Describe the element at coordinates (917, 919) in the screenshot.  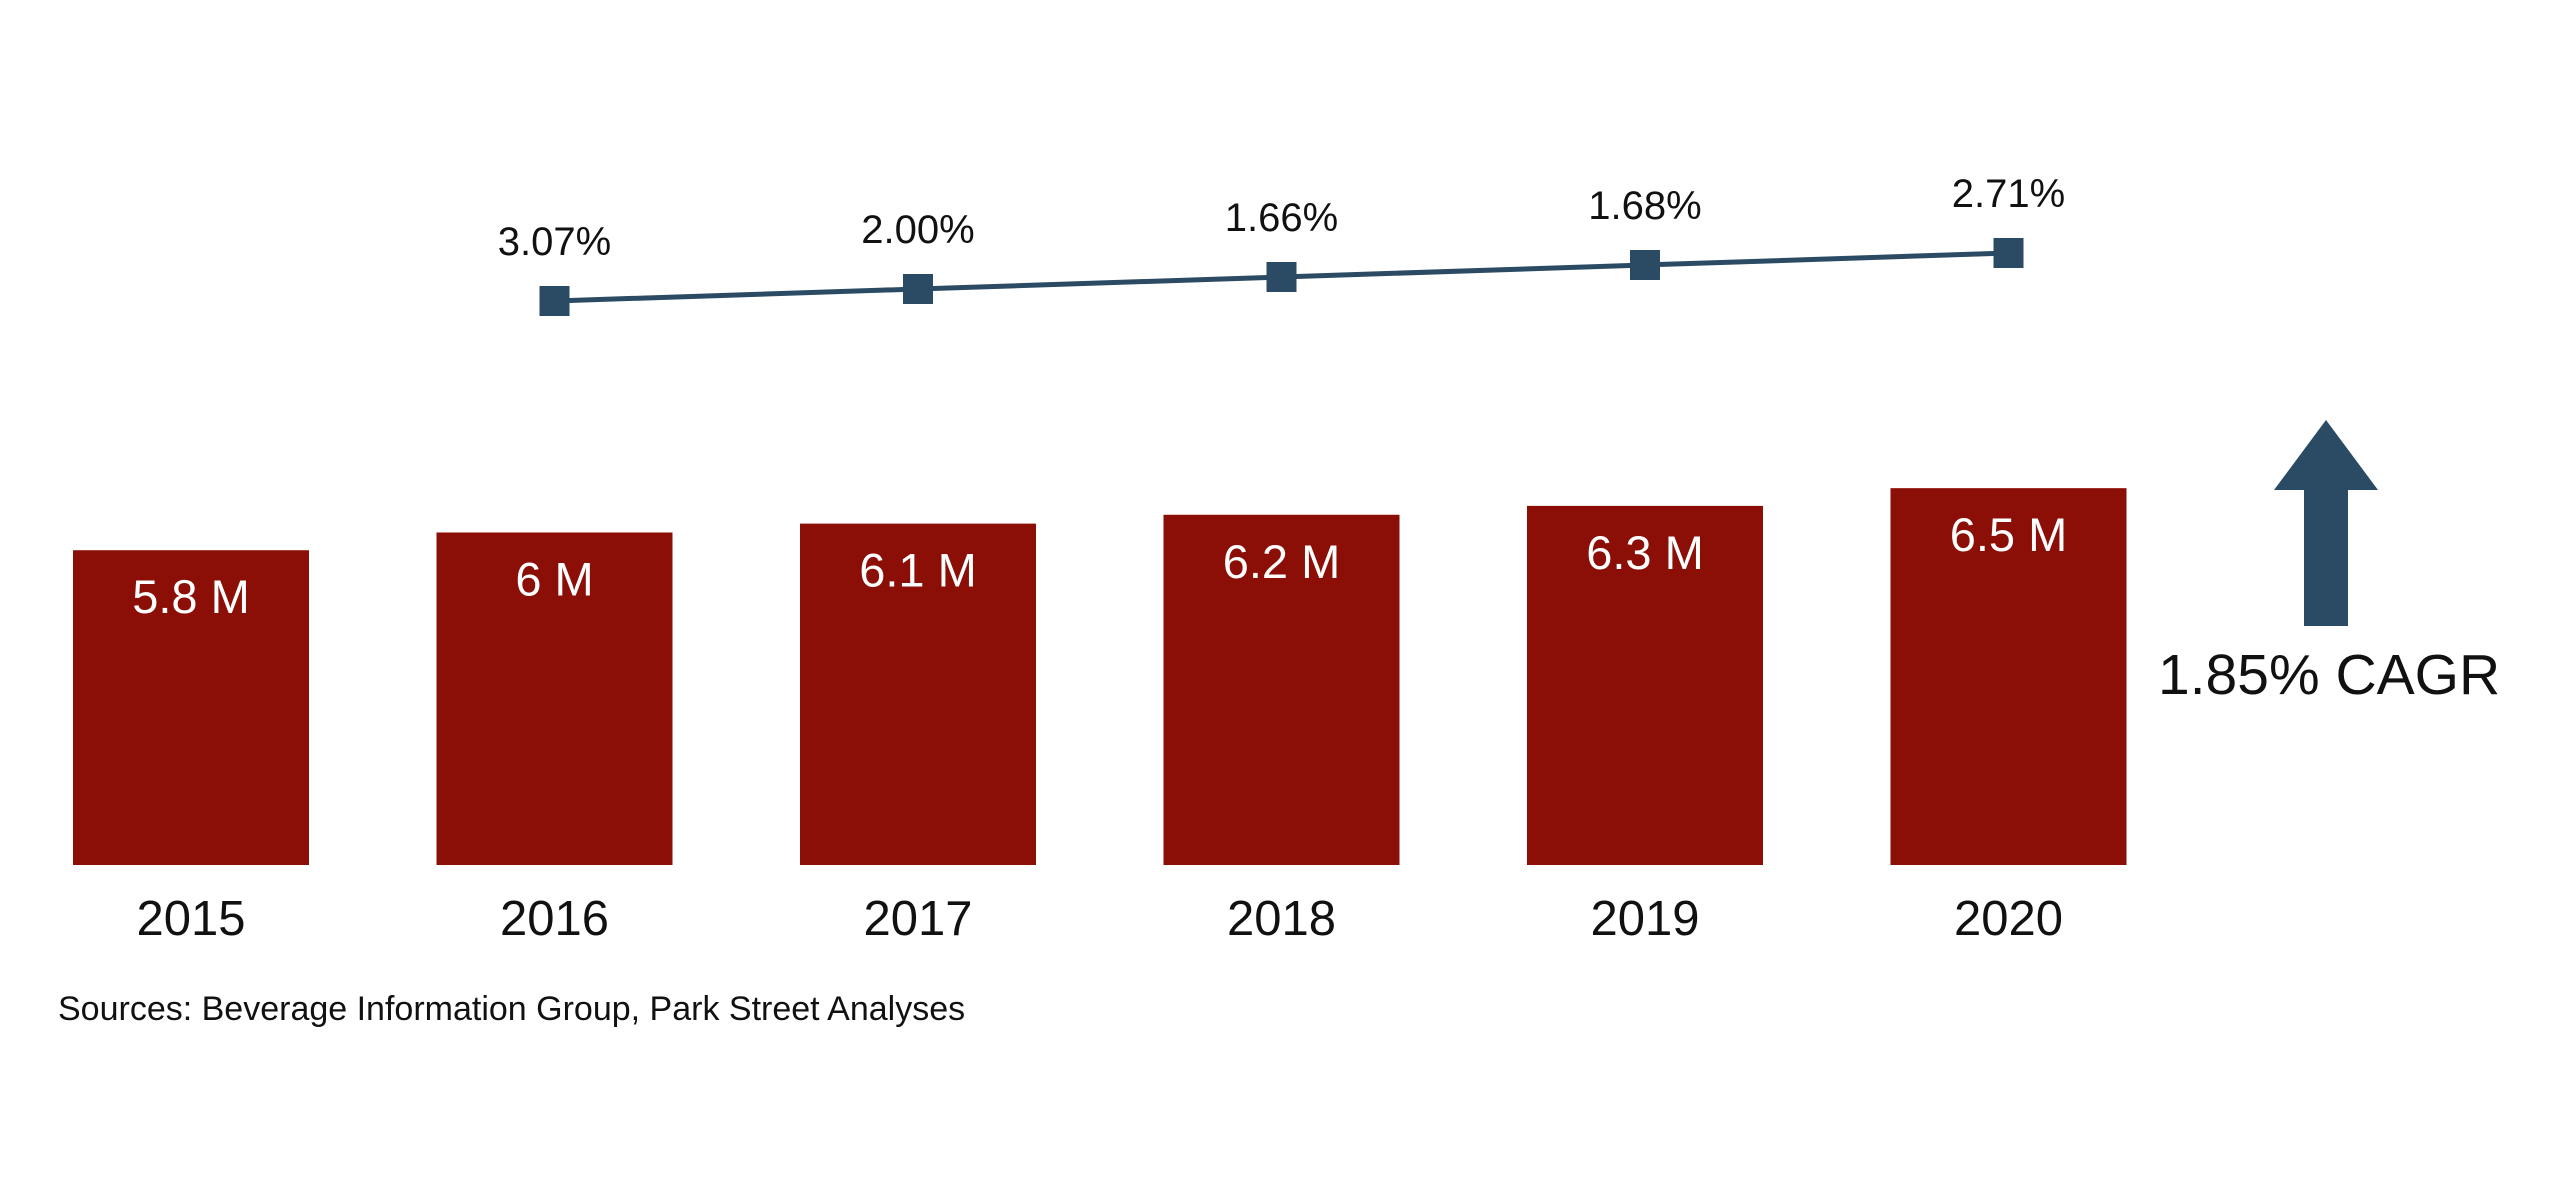
I see `x-tick-2017: 2017` at that location.